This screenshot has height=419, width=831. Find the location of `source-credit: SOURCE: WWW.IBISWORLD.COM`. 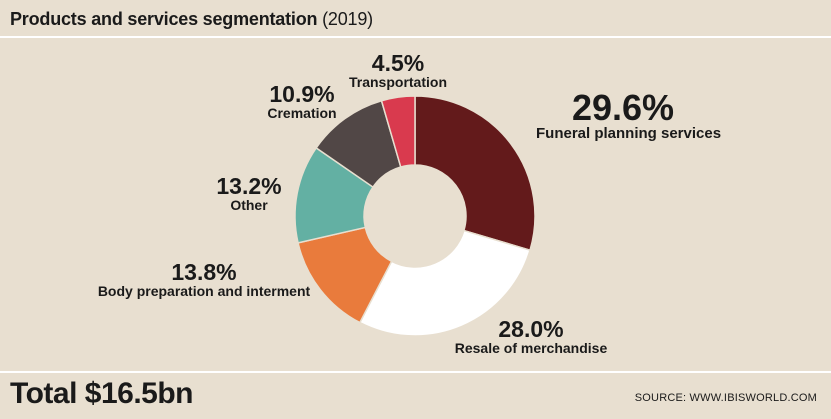

source-credit: SOURCE: WWW.IBISWORLD.COM is located at coordinates (725, 398).